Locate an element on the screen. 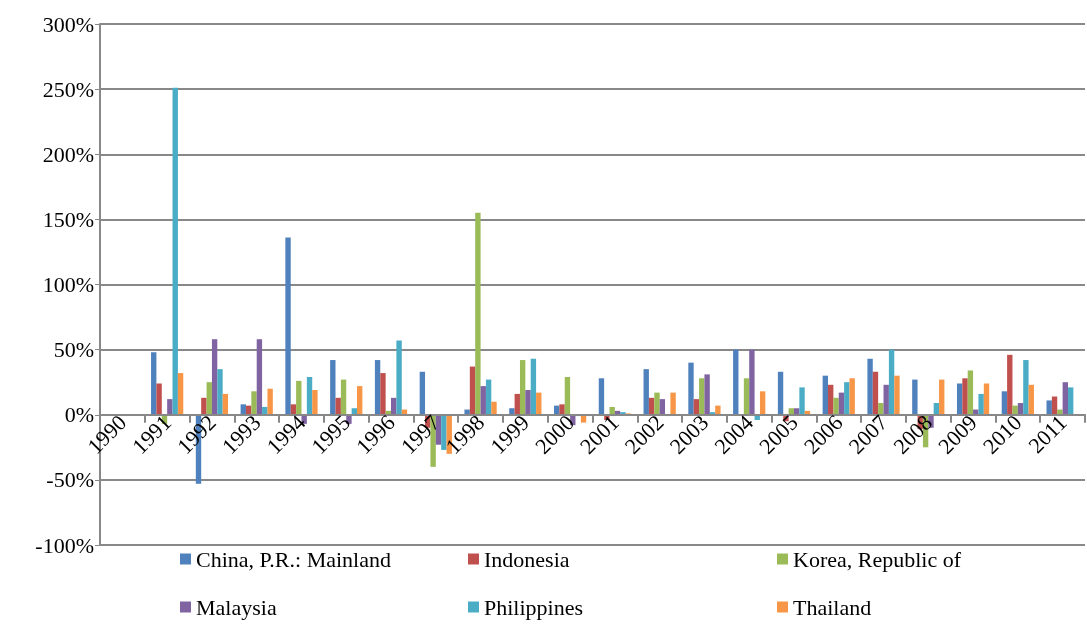  y-tick-label: -50% is located at coordinates (70, 480).